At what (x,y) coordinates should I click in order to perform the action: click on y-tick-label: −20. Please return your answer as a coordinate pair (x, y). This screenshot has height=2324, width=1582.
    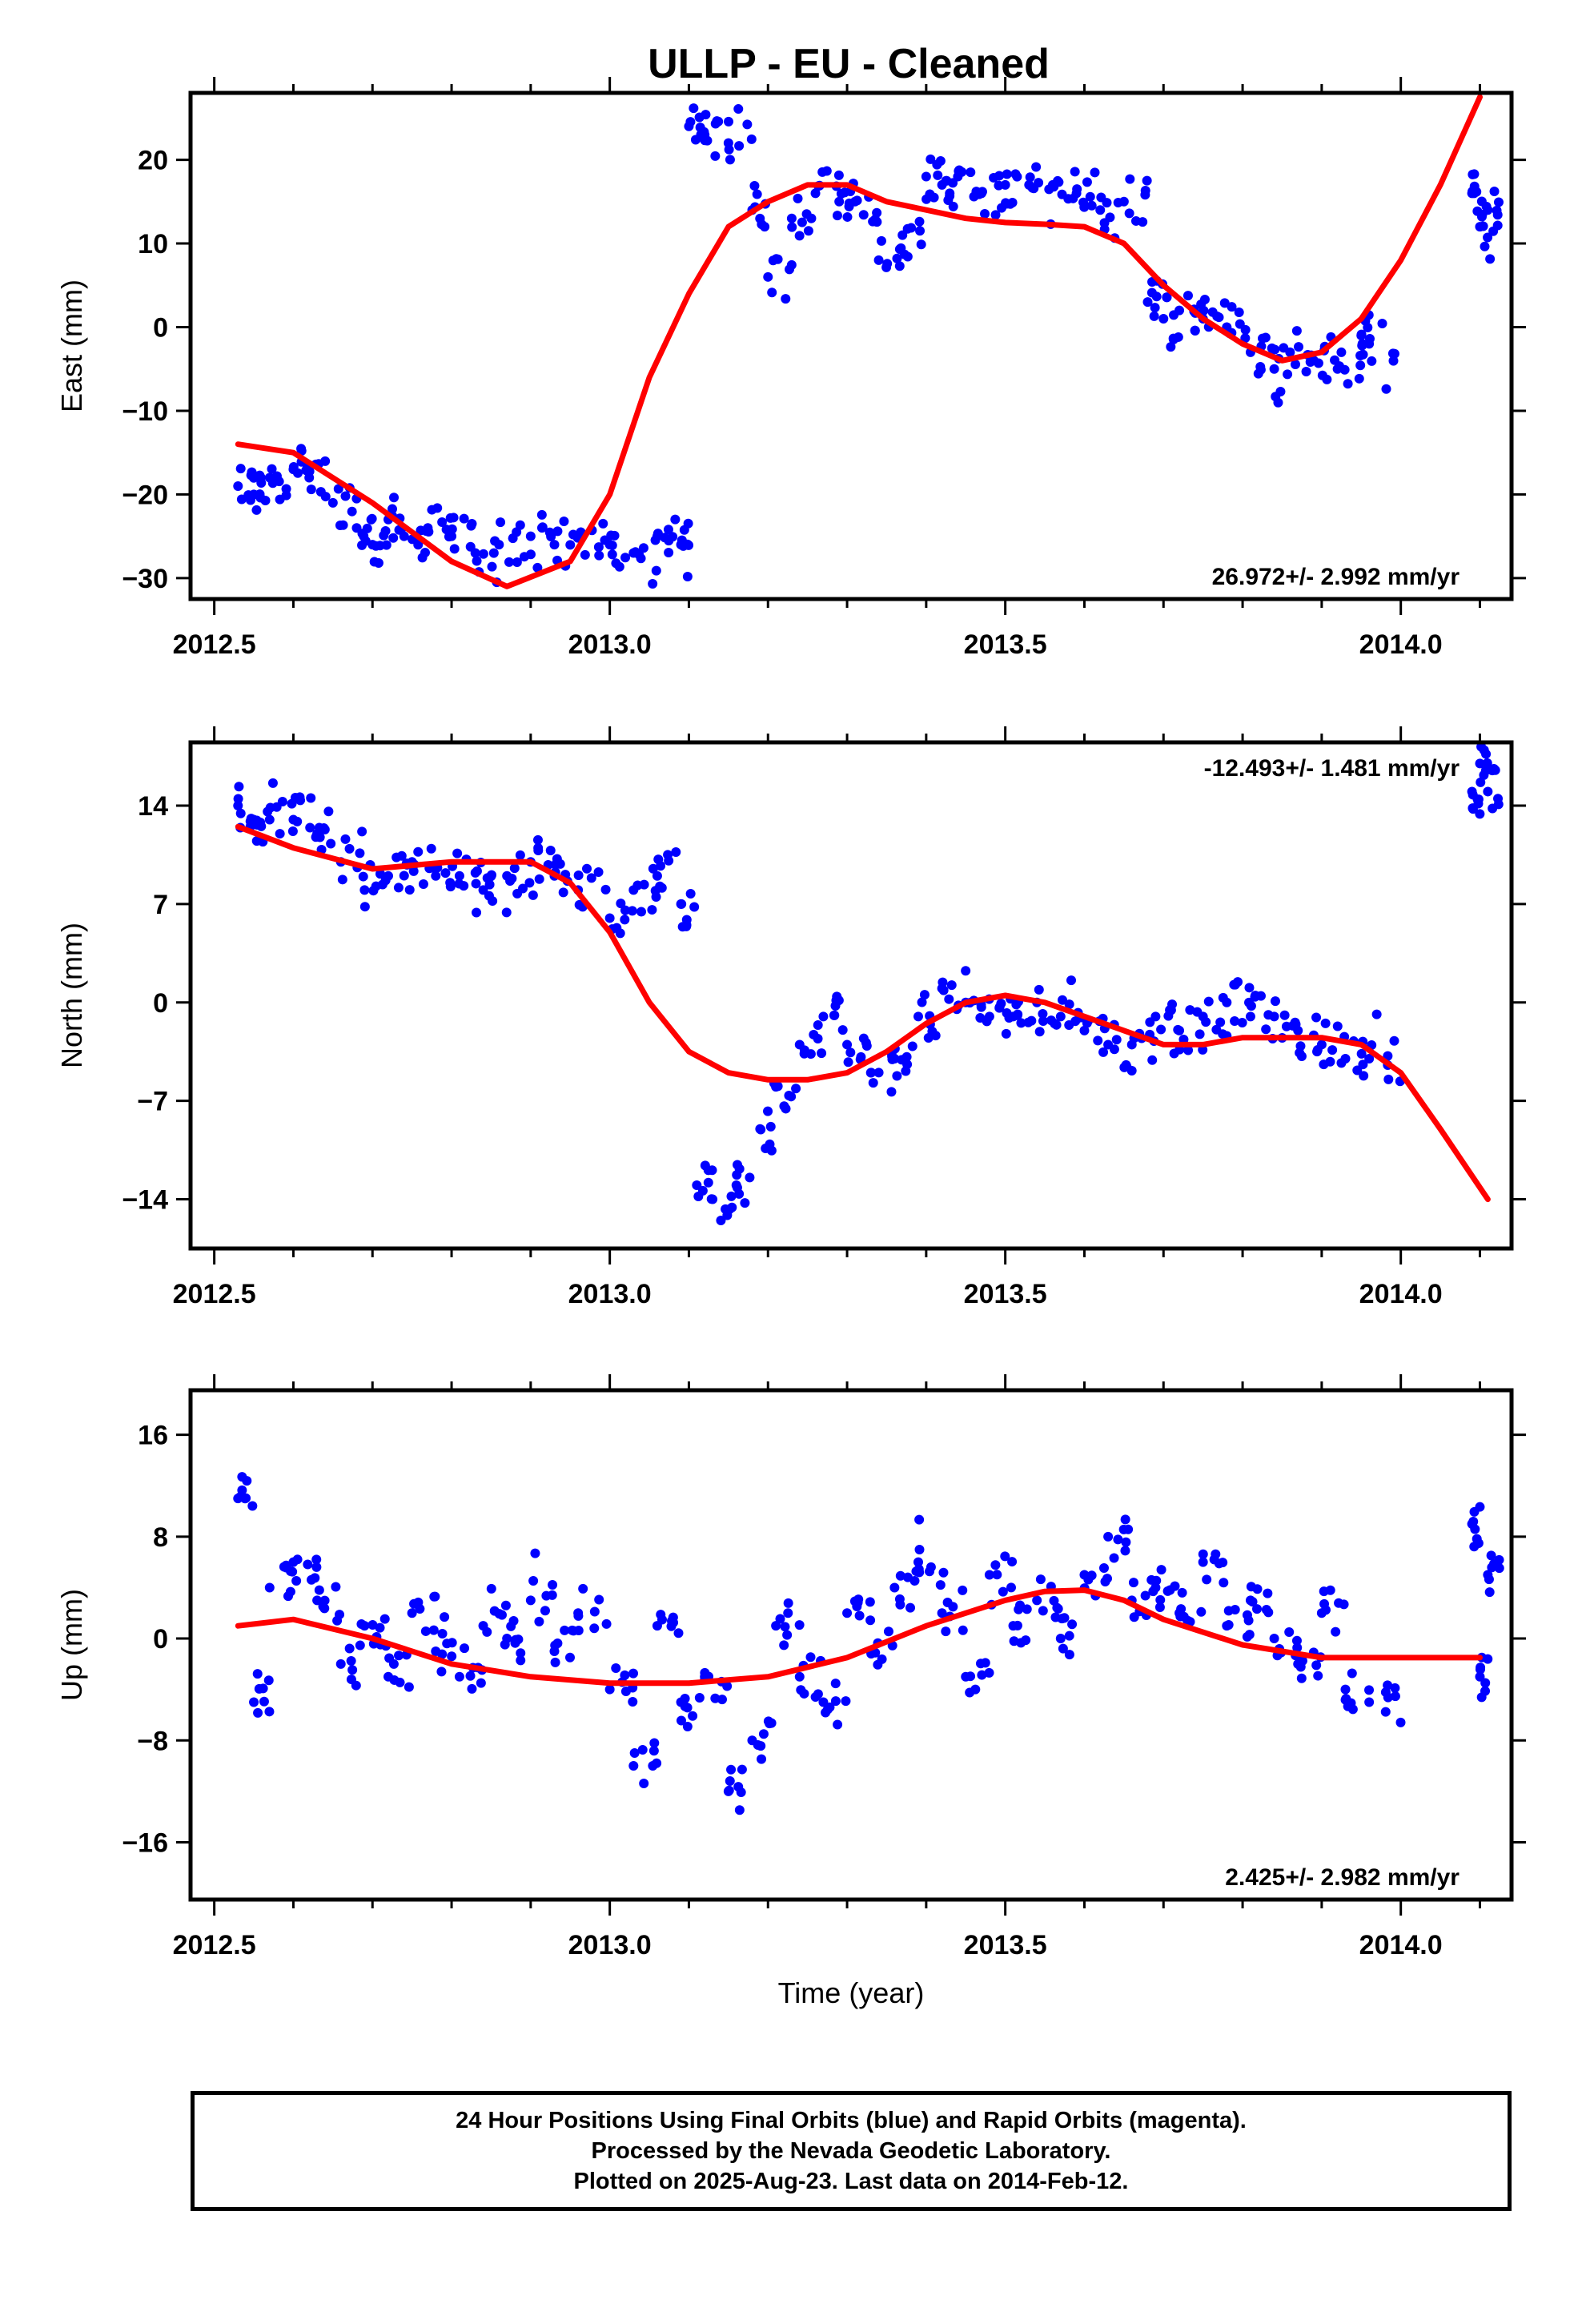
    Looking at the image, I should click on (145, 495).